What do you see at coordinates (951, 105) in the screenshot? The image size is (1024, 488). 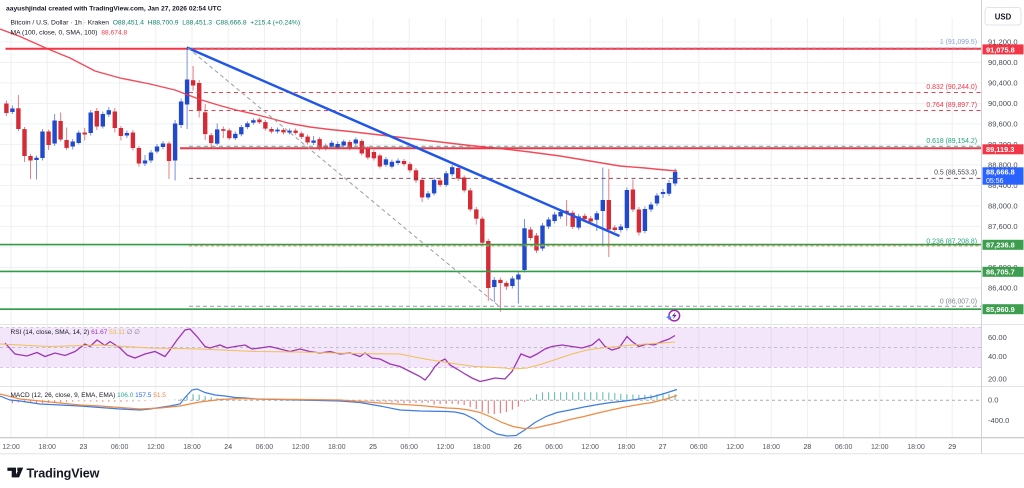 I see `svg-text: 0.764 (89,897.7)` at bounding box center [951, 105].